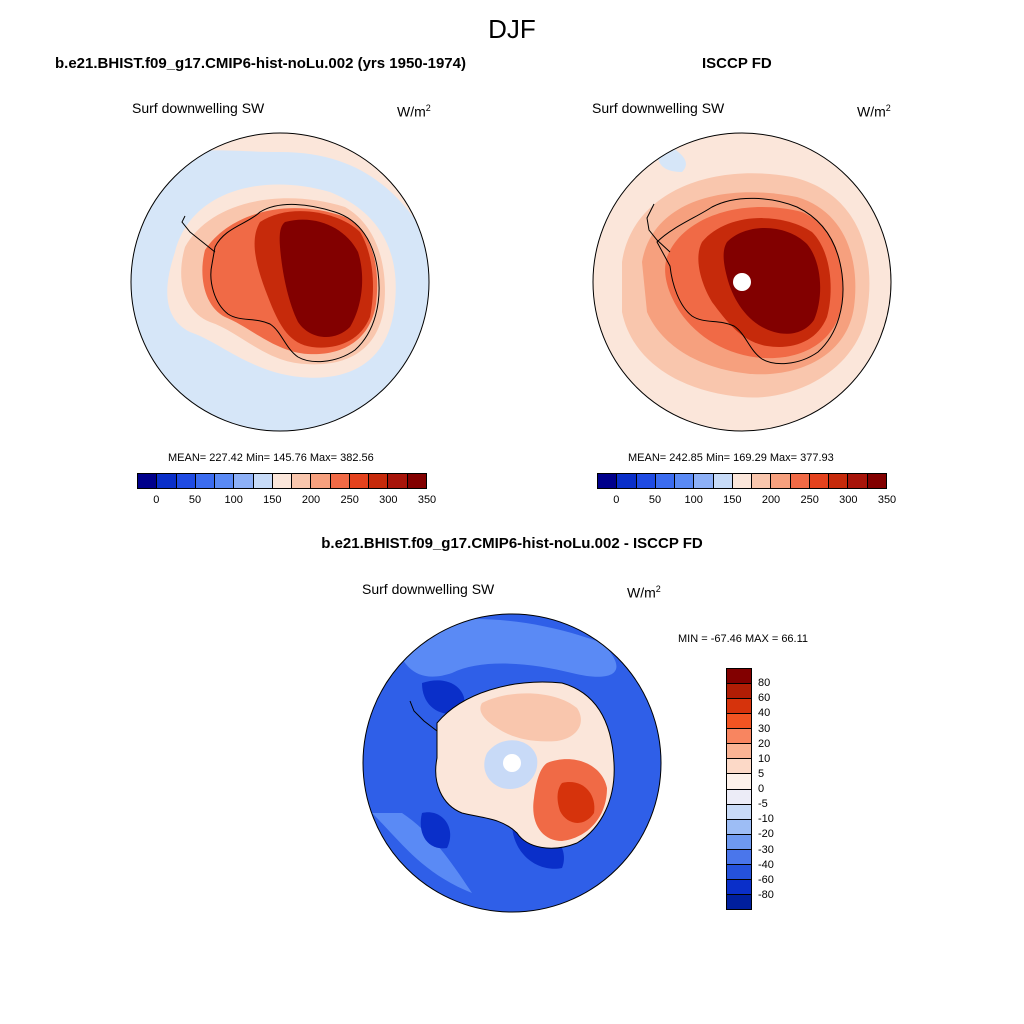 Image resolution: width=1024 pixels, height=1024 pixels. What do you see at coordinates (771, 500) in the screenshot?
I see `colorbar-tick-label: 200` at bounding box center [771, 500].